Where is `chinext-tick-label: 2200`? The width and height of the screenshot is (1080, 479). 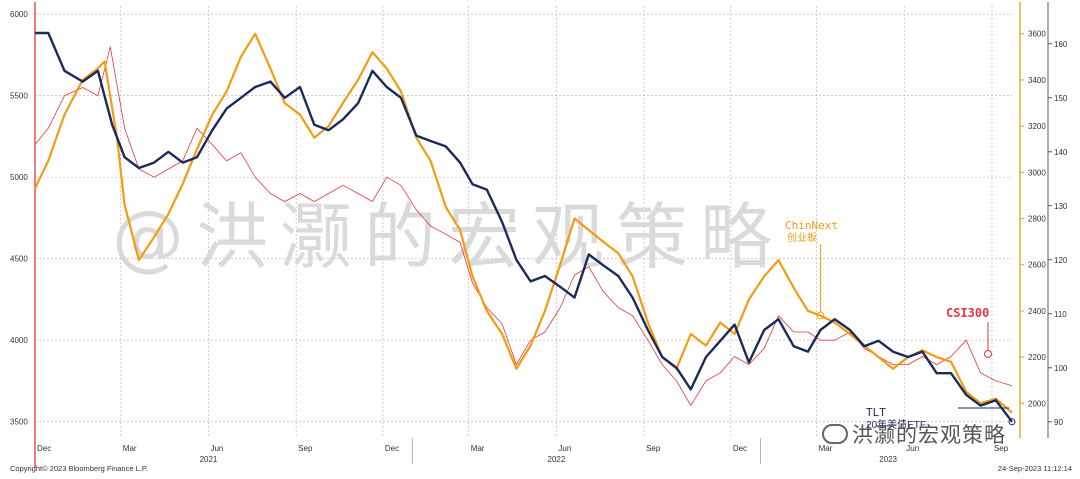 chinext-tick-label: 2200 is located at coordinates (1037, 357).